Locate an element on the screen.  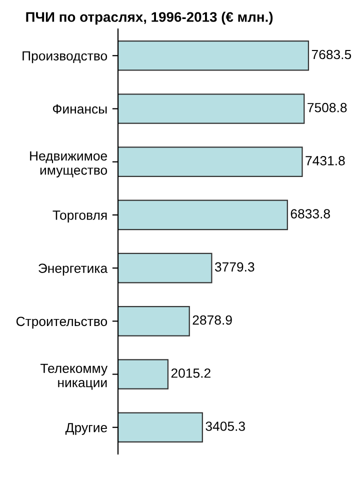
y-tick-label: Производство is located at coordinates (65, 57).